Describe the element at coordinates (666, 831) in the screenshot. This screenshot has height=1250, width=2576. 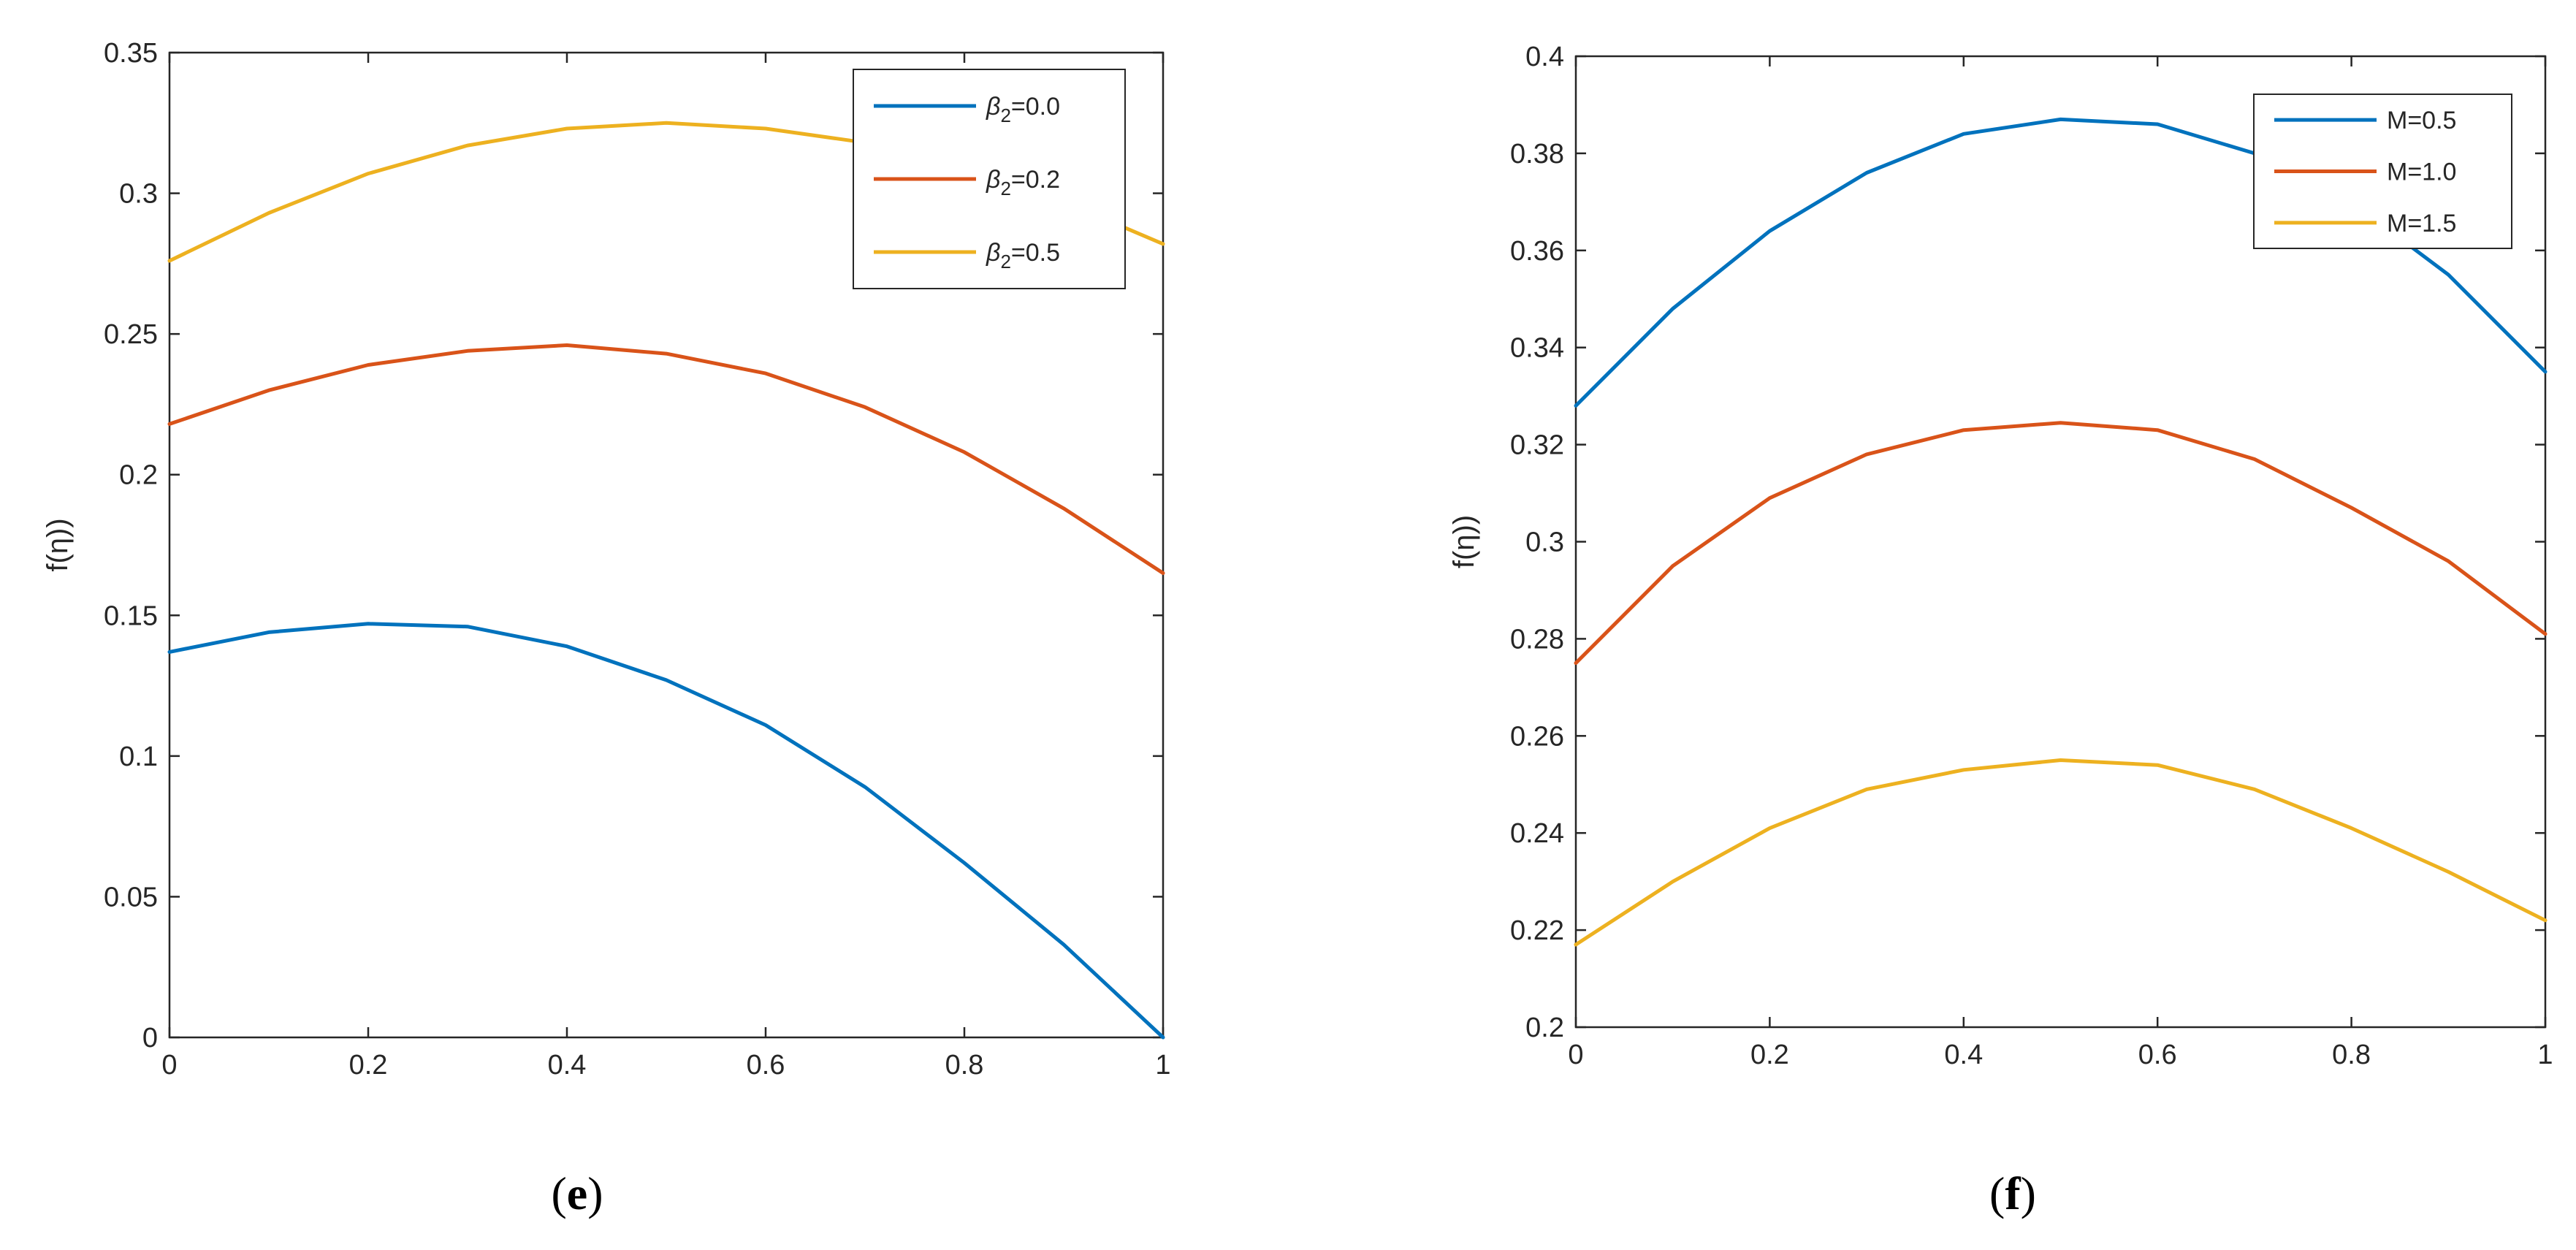
I see `series-line--2-0-0` at that location.